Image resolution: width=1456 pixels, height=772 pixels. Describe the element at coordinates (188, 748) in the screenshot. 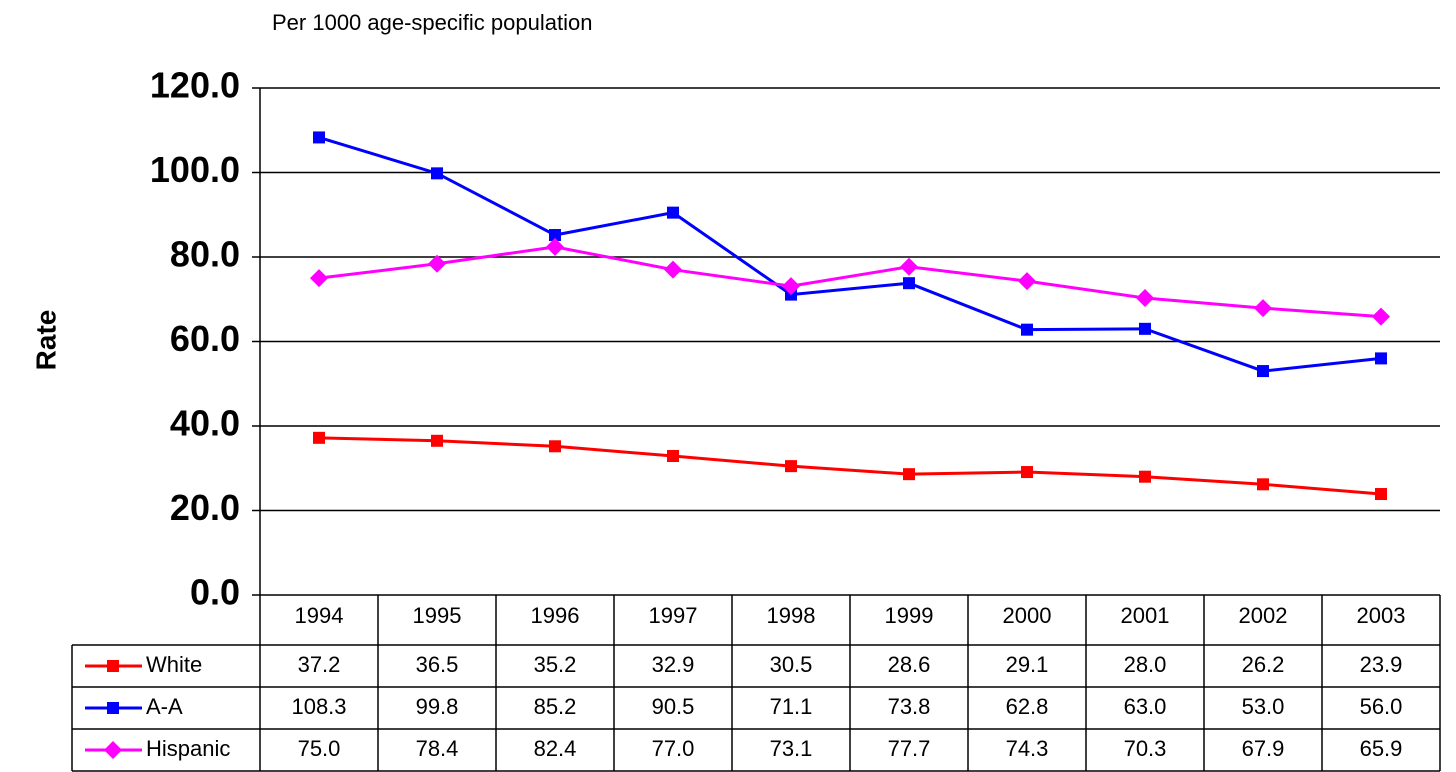

I see `legend-label: Hispanic` at that location.